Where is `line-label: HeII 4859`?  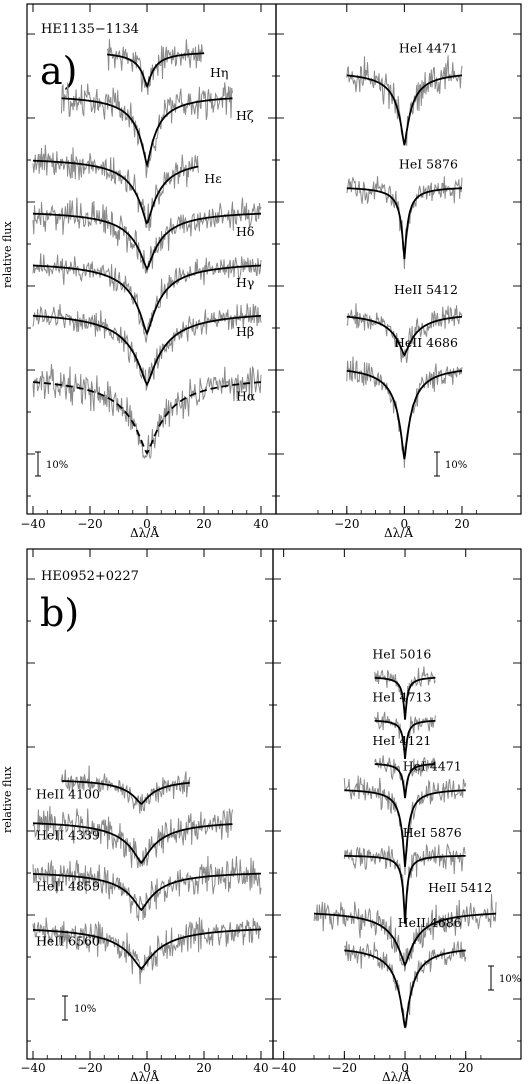
line-label: HeII 4859 is located at coordinates (68, 886).